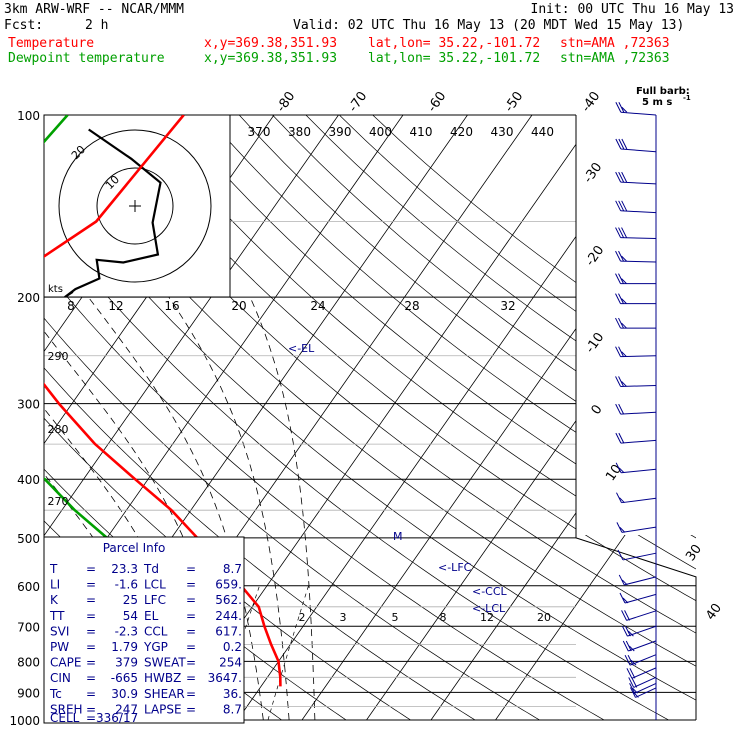  What do you see at coordinates (57, 616) in the screenshot?
I see `parcel-key: TT` at bounding box center [57, 616].